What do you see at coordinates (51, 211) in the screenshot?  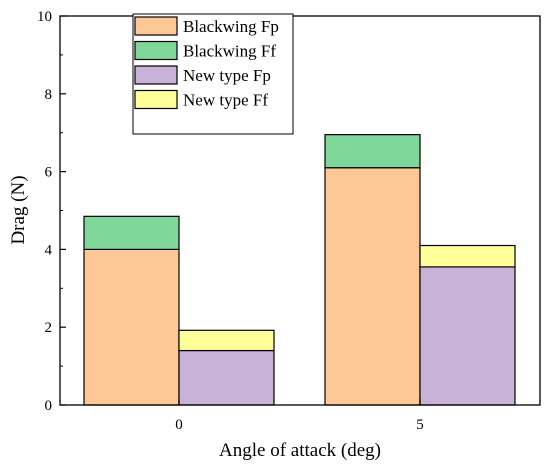 I see `y-axis: 0 2 4 6 8 10` at bounding box center [51, 211].